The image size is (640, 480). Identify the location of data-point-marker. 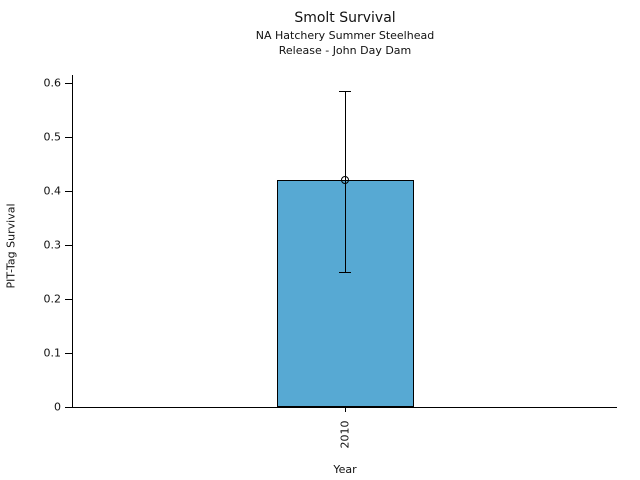
(345, 180).